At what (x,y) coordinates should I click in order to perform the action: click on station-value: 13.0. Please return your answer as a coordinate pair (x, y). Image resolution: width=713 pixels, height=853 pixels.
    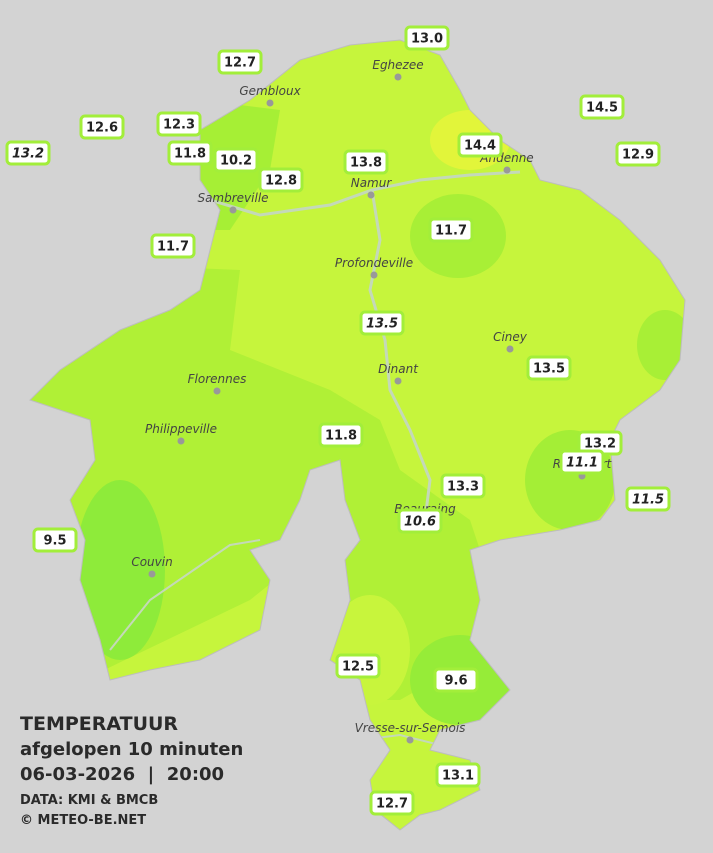
    Looking at the image, I should click on (427, 39).